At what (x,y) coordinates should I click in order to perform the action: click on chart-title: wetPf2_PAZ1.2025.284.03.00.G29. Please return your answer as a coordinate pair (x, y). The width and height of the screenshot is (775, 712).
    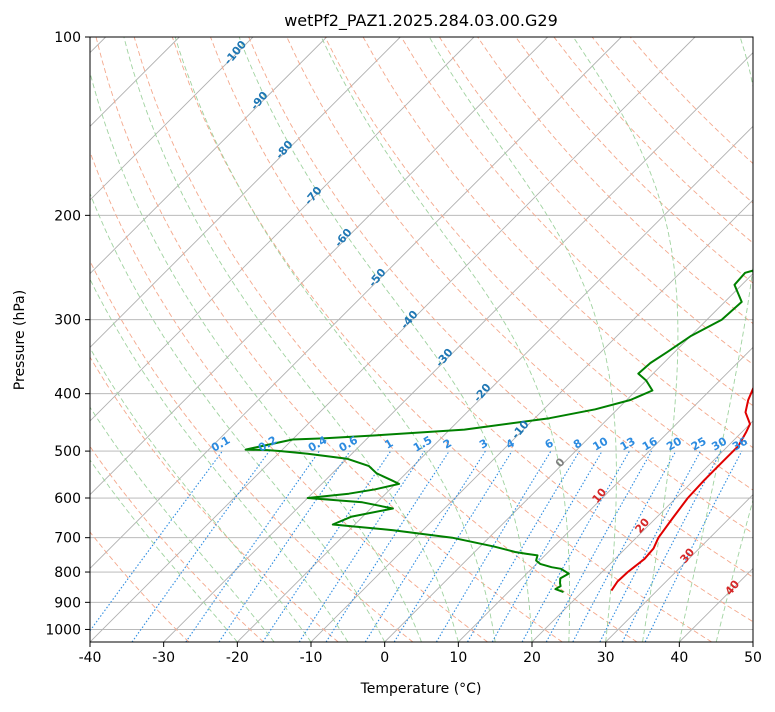
    Looking at the image, I should click on (421, 21).